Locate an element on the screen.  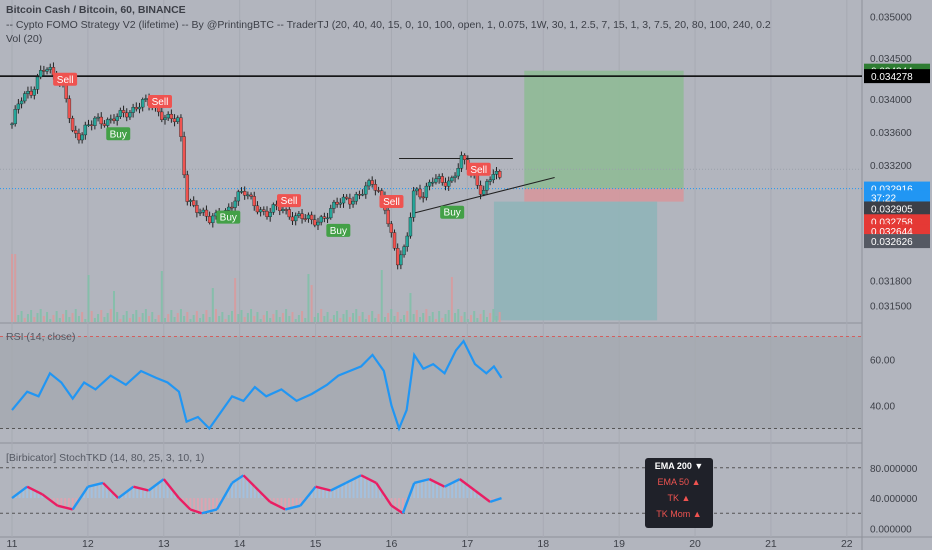
price-tick-label: 0.033600 is located at coordinates (891, 133).